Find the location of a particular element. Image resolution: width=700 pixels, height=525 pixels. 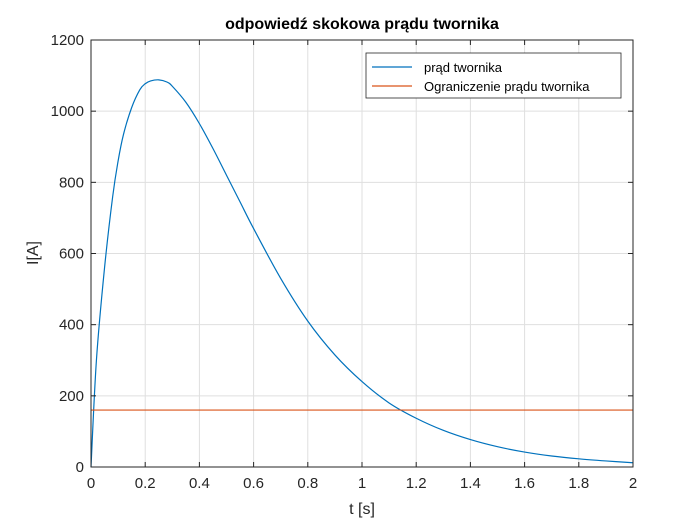

legend: prąd twornika Ograniczenie prądu twornika is located at coordinates (493, 75).